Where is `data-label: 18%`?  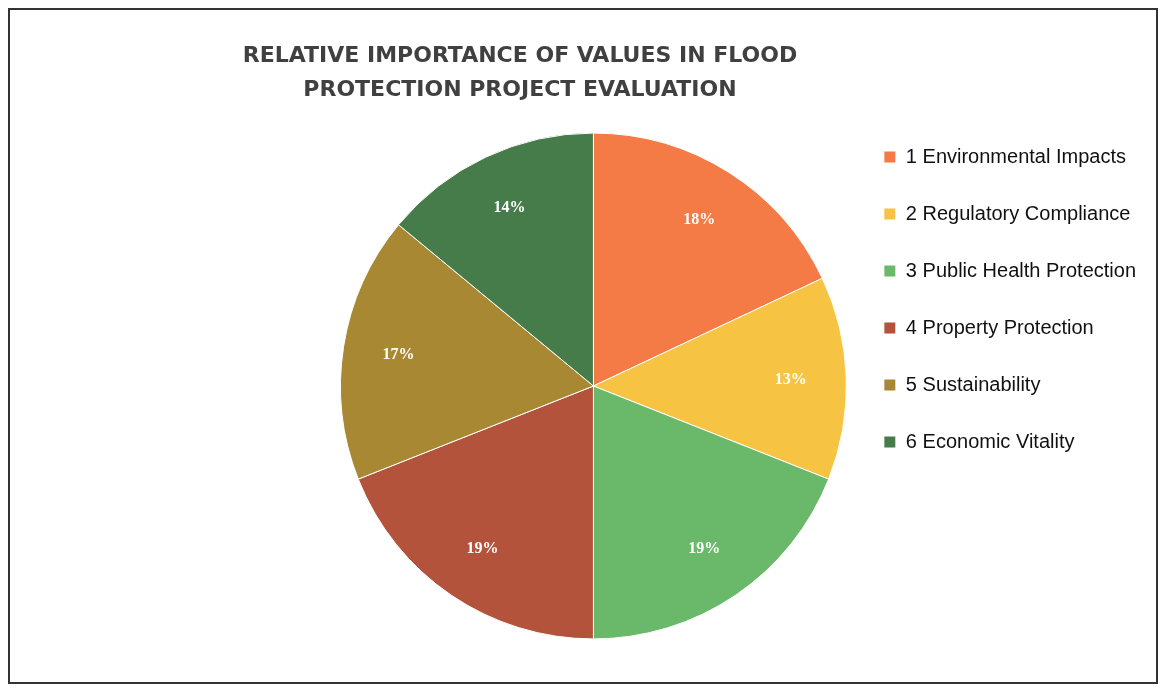
data-label: 18% is located at coordinates (699, 218).